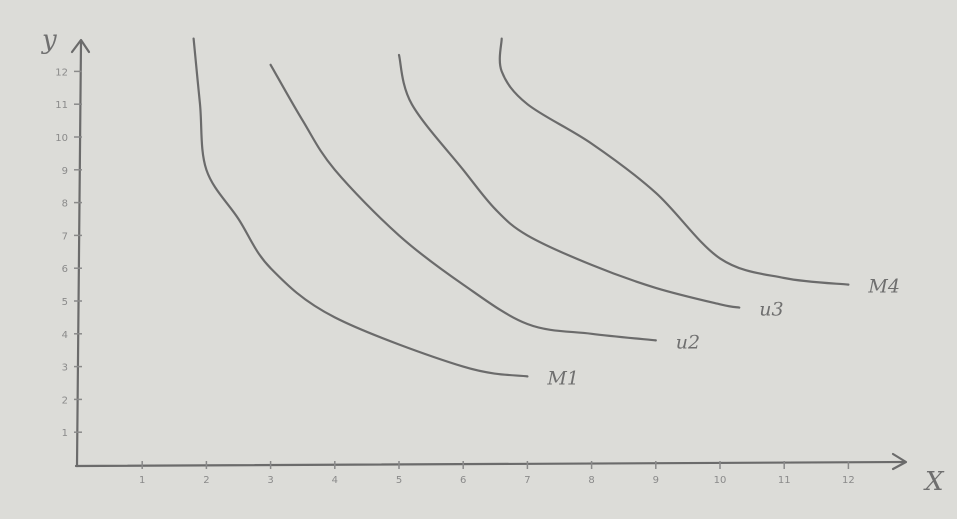 The height and width of the screenshot is (519, 957). What do you see at coordinates (65, 171) in the screenshot?
I see `y-tick-label: 9` at bounding box center [65, 171].